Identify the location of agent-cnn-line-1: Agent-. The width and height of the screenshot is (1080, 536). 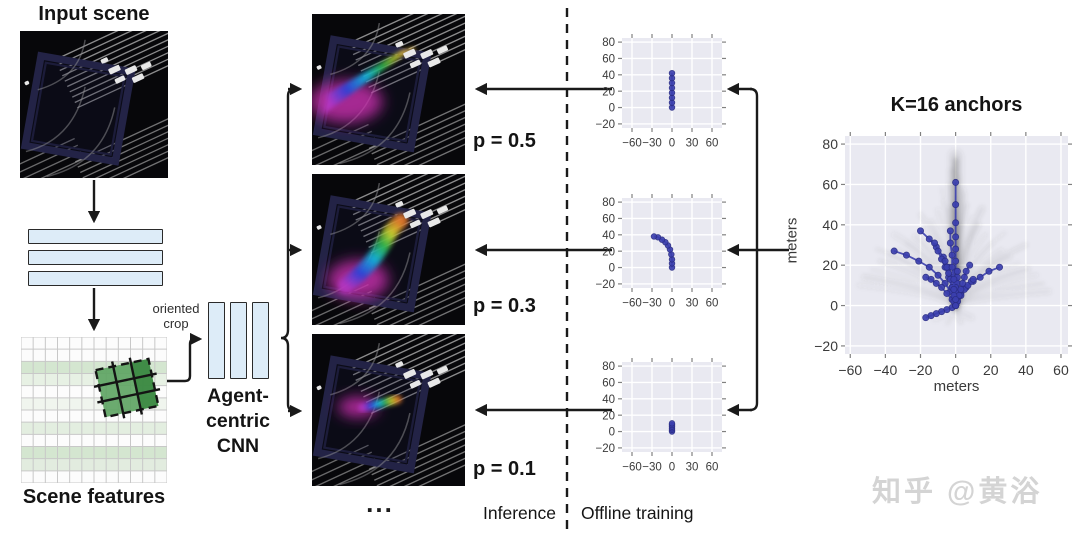
(238, 396).